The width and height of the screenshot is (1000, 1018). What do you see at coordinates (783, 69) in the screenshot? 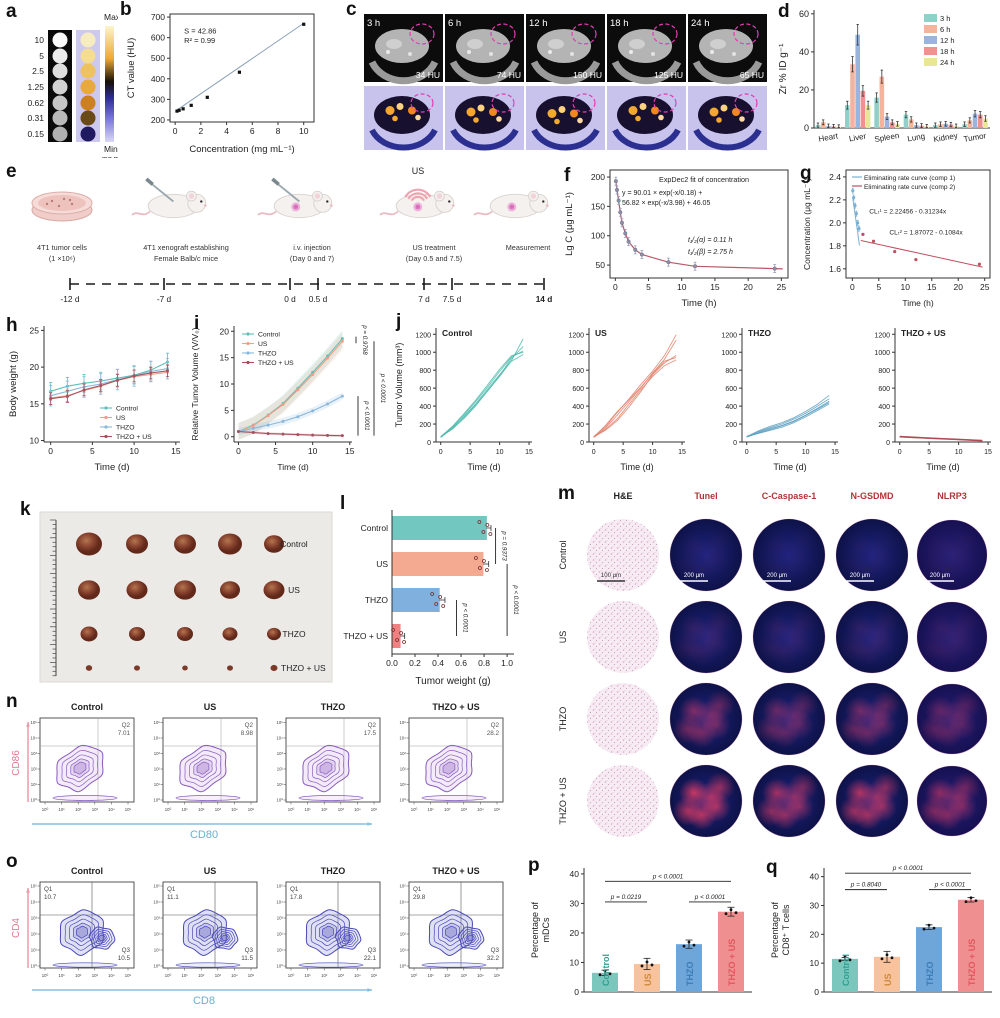
I see `svg-text: Zr % ID g⁻¹` at bounding box center [783, 69].